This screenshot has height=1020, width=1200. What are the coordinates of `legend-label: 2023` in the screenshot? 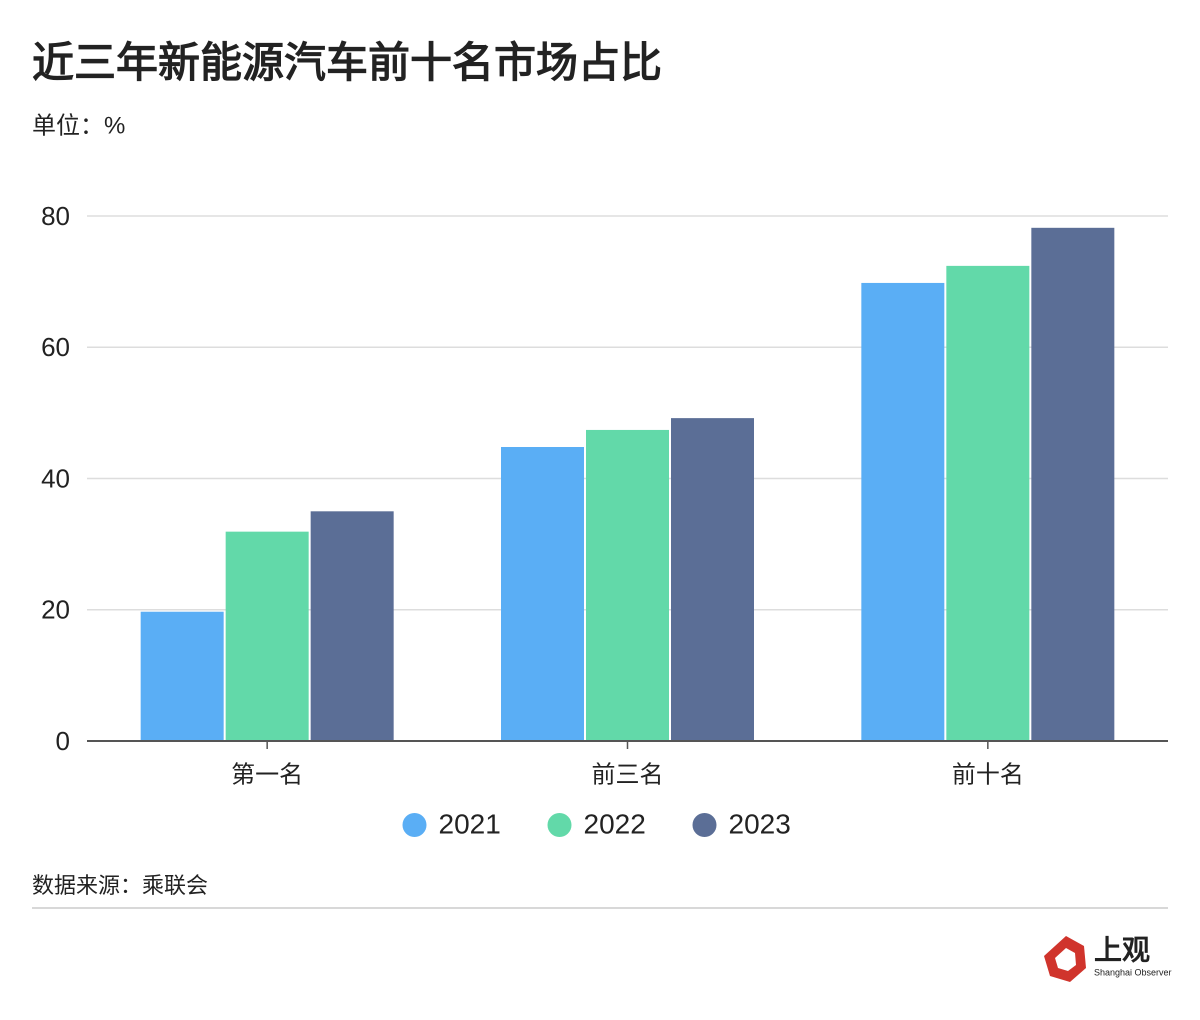 It's located at (760, 823).